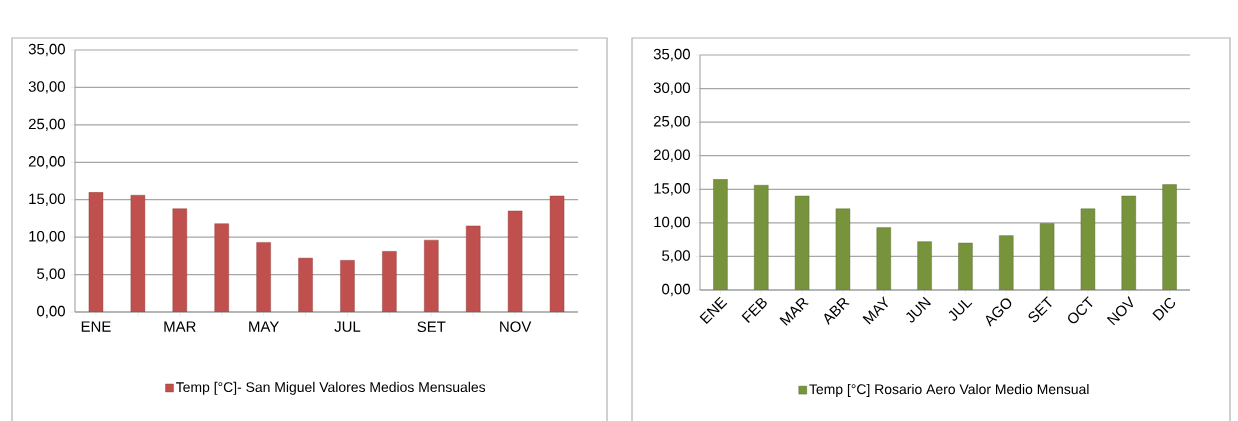 The height and width of the screenshot is (421, 1238). What do you see at coordinates (1164, 309) in the screenshot?
I see `x-tick-label: DIC` at bounding box center [1164, 309].